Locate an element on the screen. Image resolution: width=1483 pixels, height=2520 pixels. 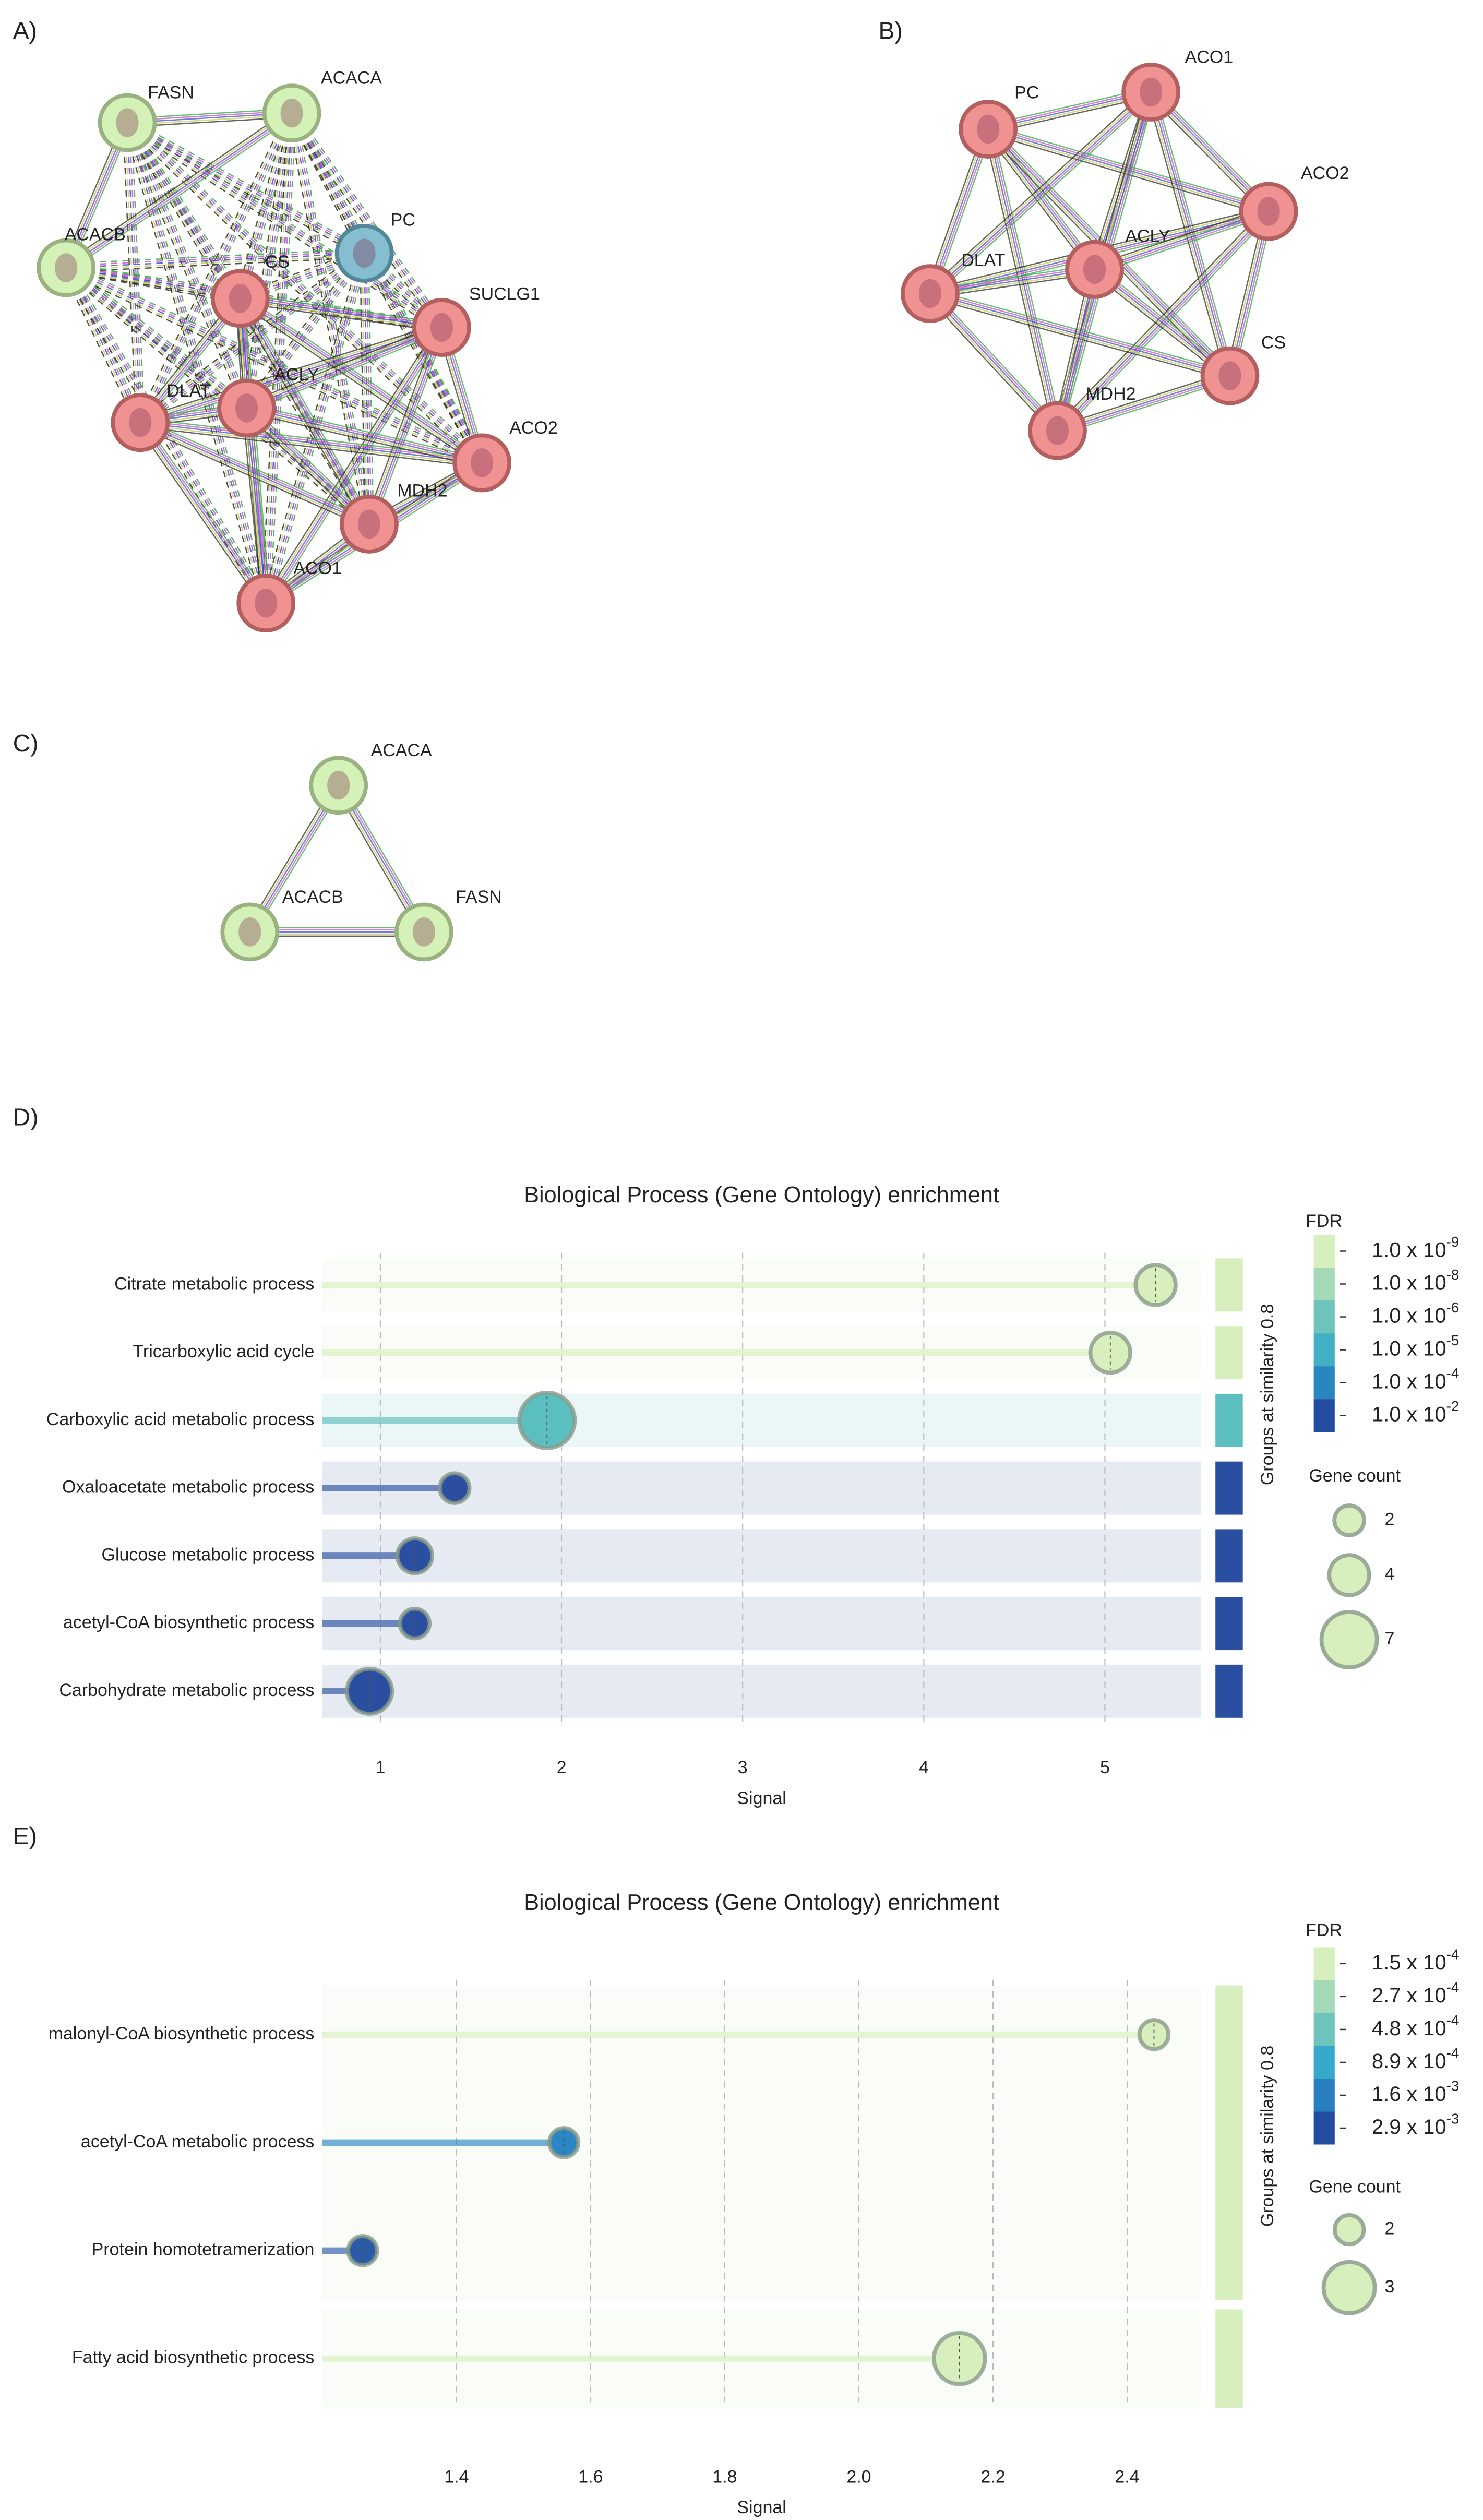
legend-label: 2.7 x 10⁻⁴ is located at coordinates (1416, 1993).